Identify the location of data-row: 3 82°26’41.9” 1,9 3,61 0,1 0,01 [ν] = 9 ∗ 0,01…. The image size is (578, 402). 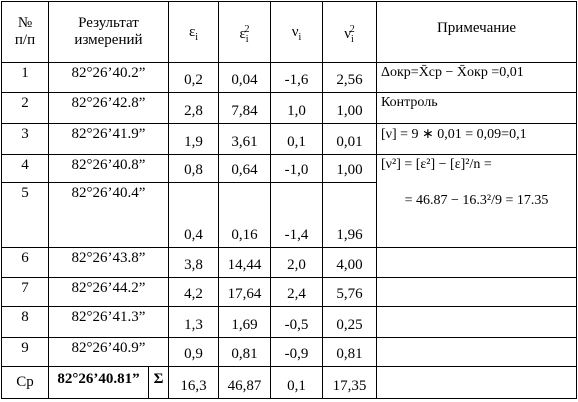
(289, 139).